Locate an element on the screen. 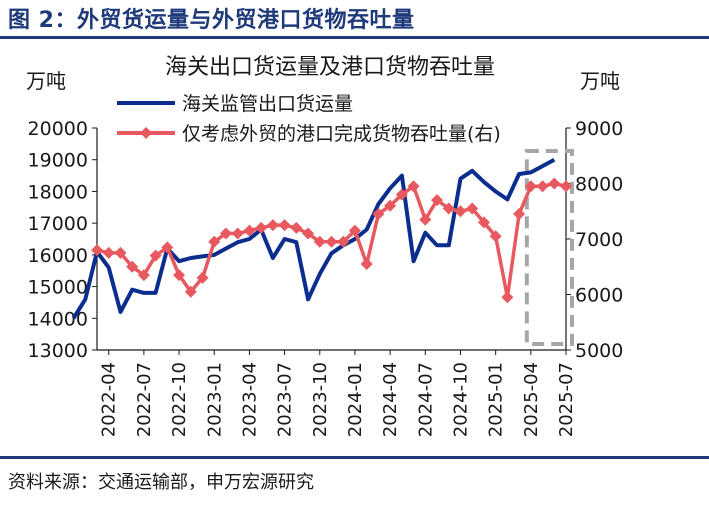  x-tick-label: 2023-07 is located at coordinates (285, 399).